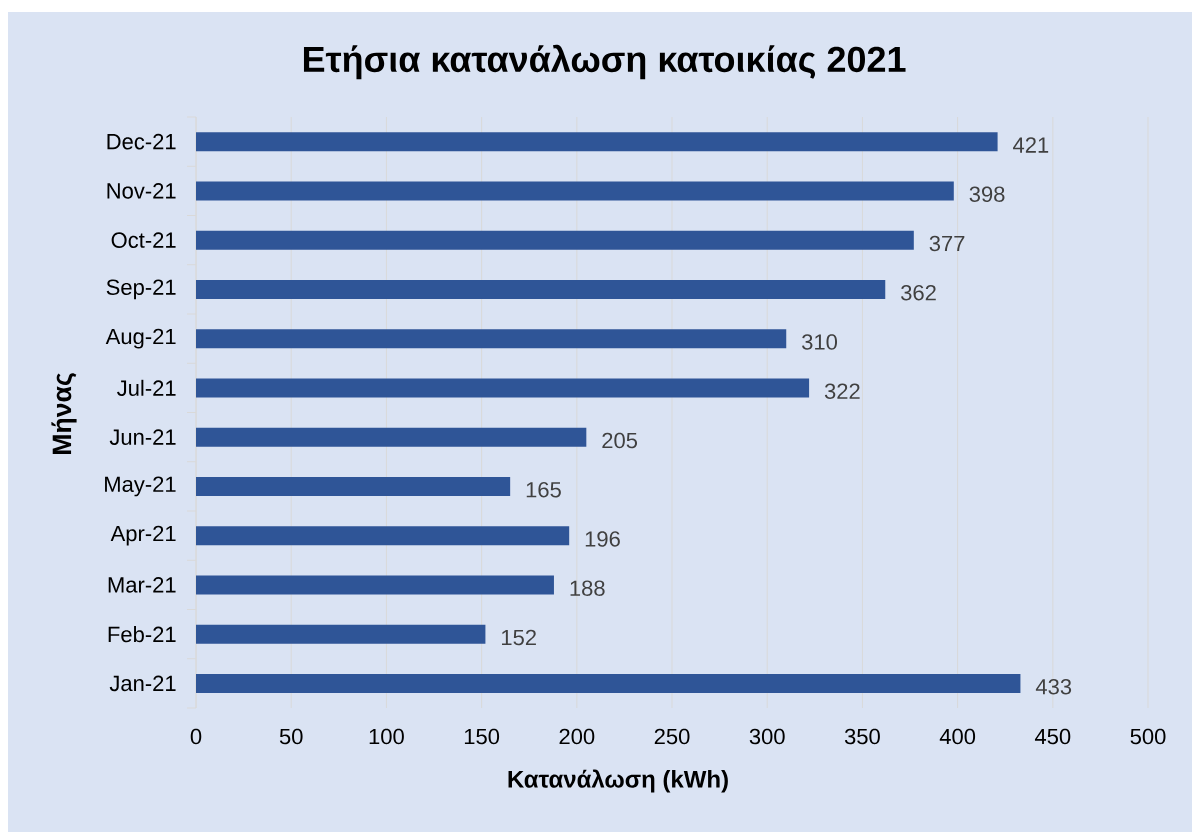  What do you see at coordinates (947, 243) in the screenshot?
I see `data-label: 377` at bounding box center [947, 243].